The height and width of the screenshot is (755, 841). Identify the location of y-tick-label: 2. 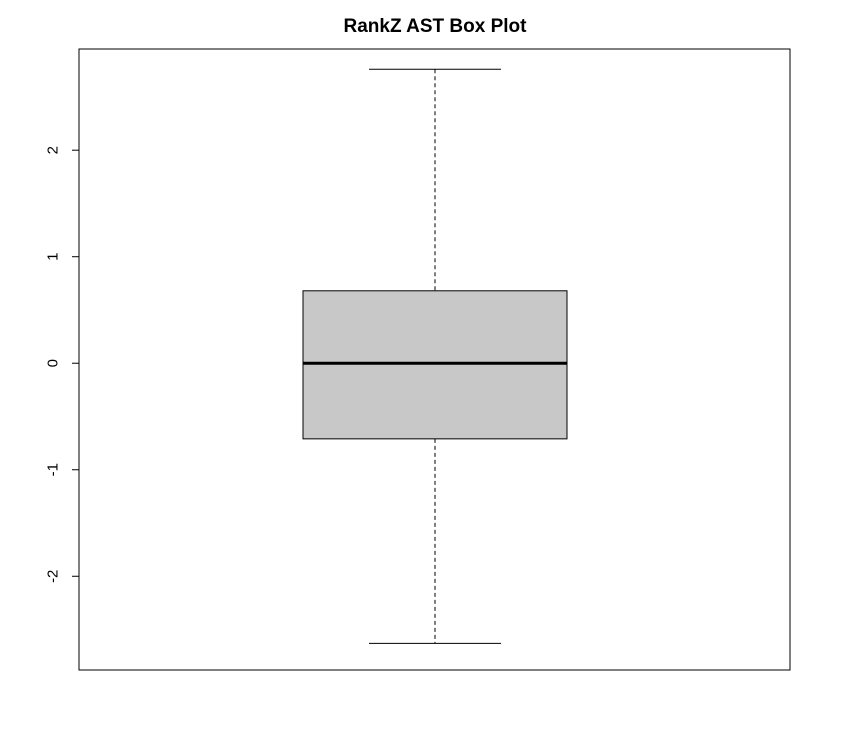
(53, 150).